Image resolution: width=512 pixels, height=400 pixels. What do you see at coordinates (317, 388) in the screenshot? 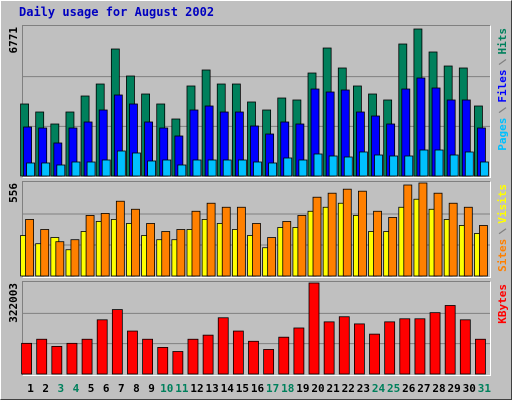
I see `x-tick-label: 20` at bounding box center [317, 388].